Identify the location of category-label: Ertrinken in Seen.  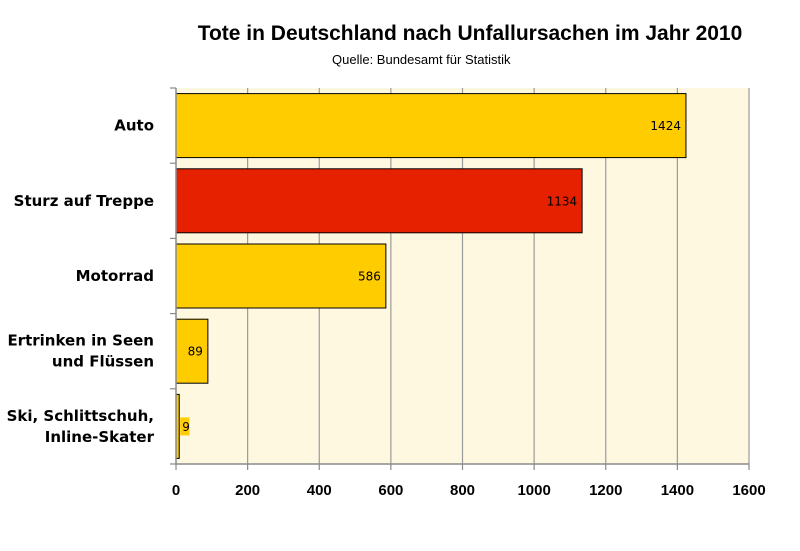
(80, 341).